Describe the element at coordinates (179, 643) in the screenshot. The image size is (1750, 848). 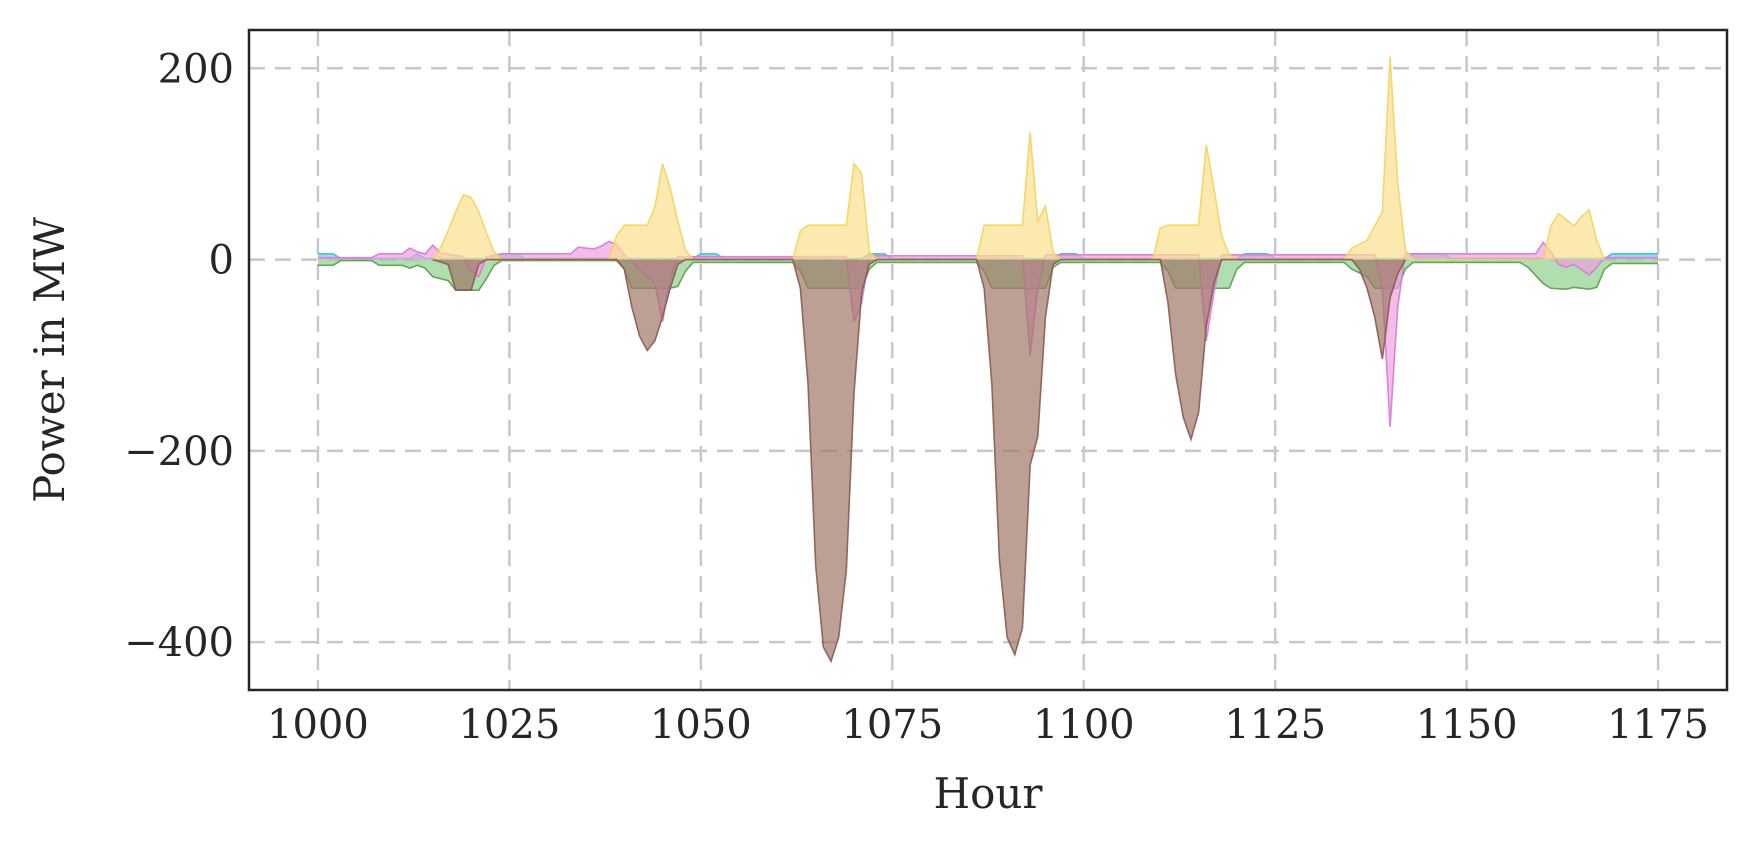
I see `y-tick-label: −400` at that location.